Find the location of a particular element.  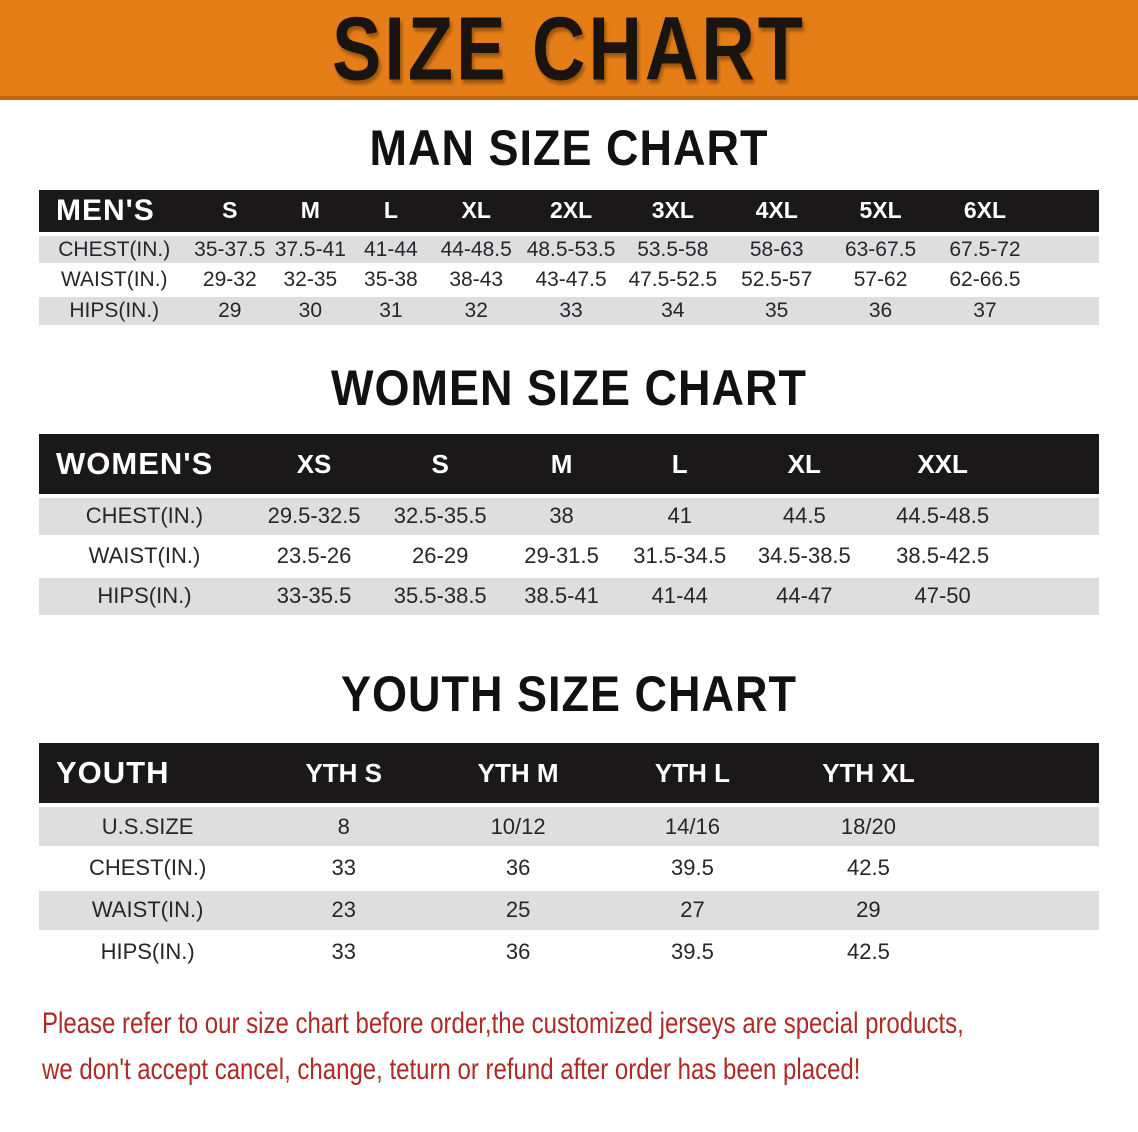

measurement-value-cell: 44.5 is located at coordinates (804, 517).